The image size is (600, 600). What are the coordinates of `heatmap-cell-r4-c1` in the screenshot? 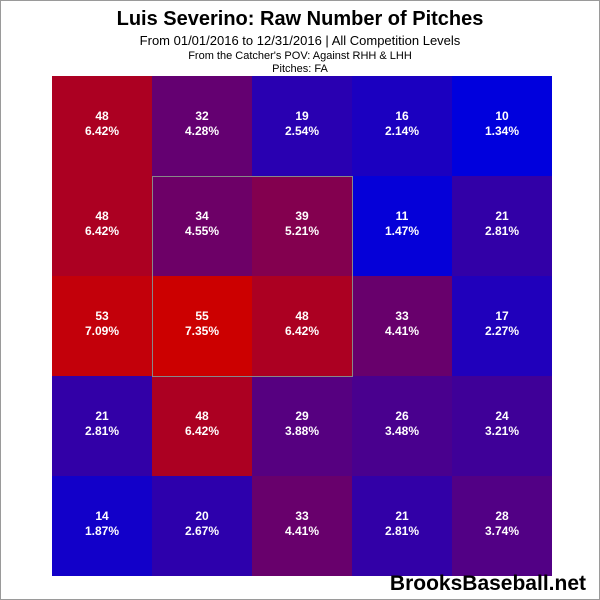 It's located at (202, 526).